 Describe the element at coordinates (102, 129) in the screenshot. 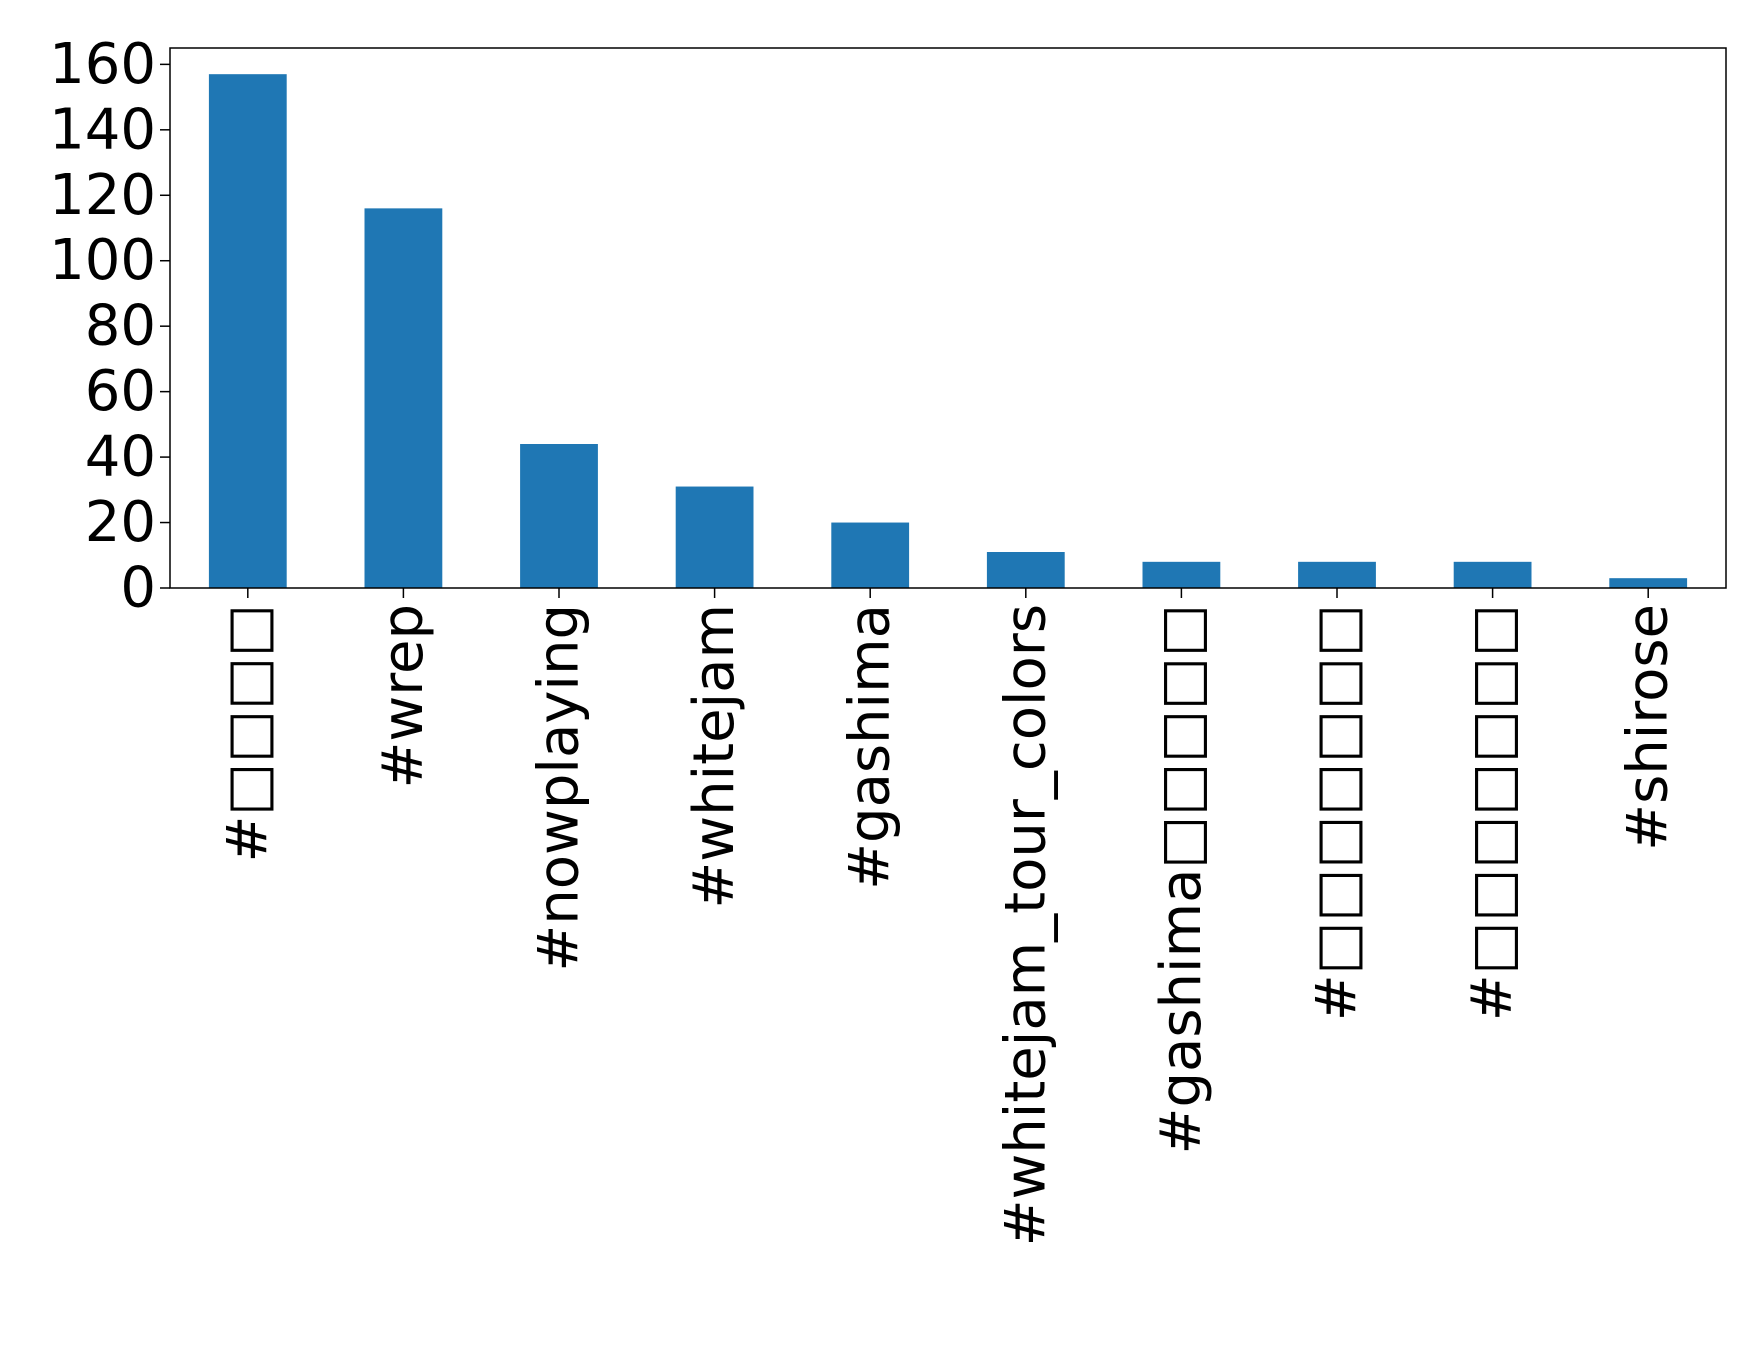

I see `y-tick-label-7: 140` at that location.